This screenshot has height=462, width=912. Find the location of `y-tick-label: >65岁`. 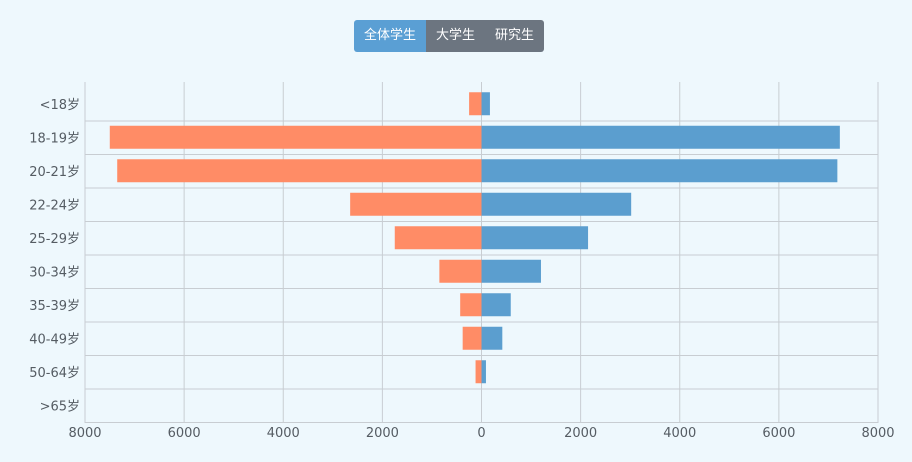

y-tick-label: >65岁 is located at coordinates (60, 406).